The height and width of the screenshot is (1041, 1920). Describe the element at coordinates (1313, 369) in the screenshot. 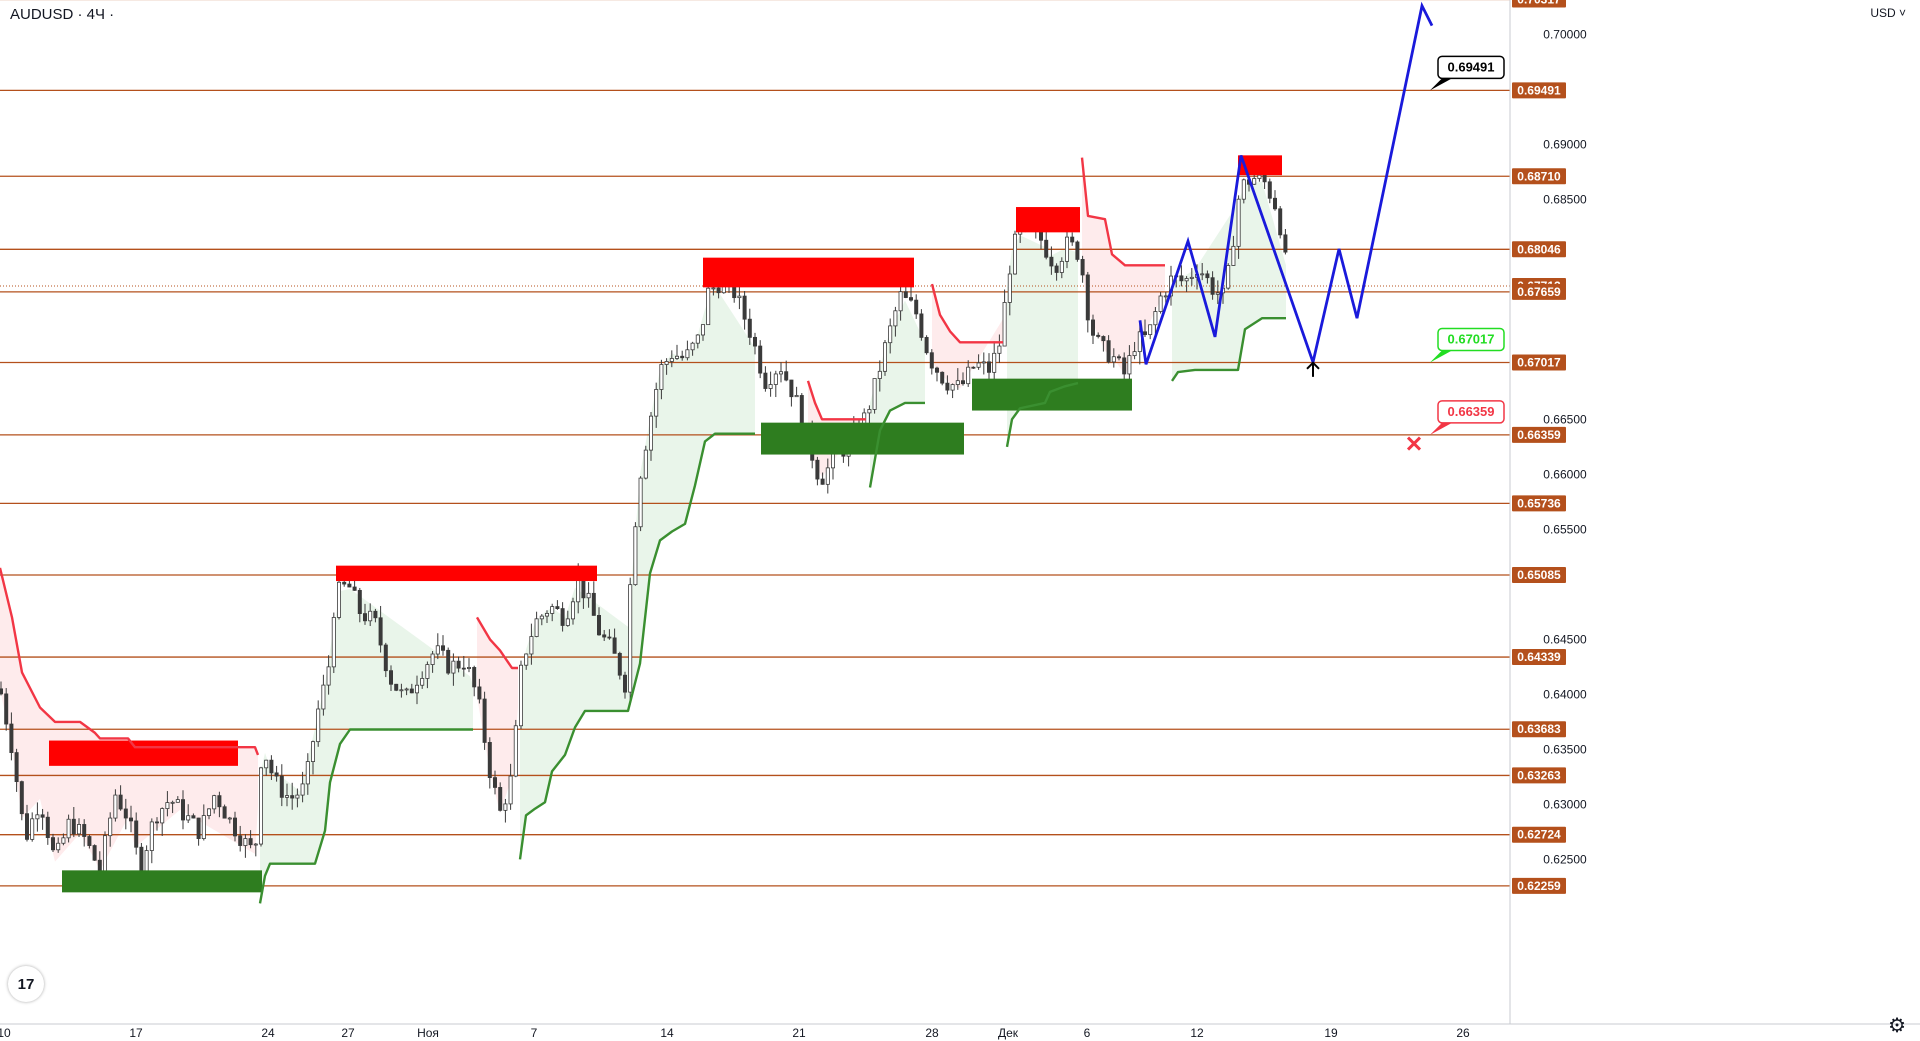

I see `arrow-up-icon` at that location.